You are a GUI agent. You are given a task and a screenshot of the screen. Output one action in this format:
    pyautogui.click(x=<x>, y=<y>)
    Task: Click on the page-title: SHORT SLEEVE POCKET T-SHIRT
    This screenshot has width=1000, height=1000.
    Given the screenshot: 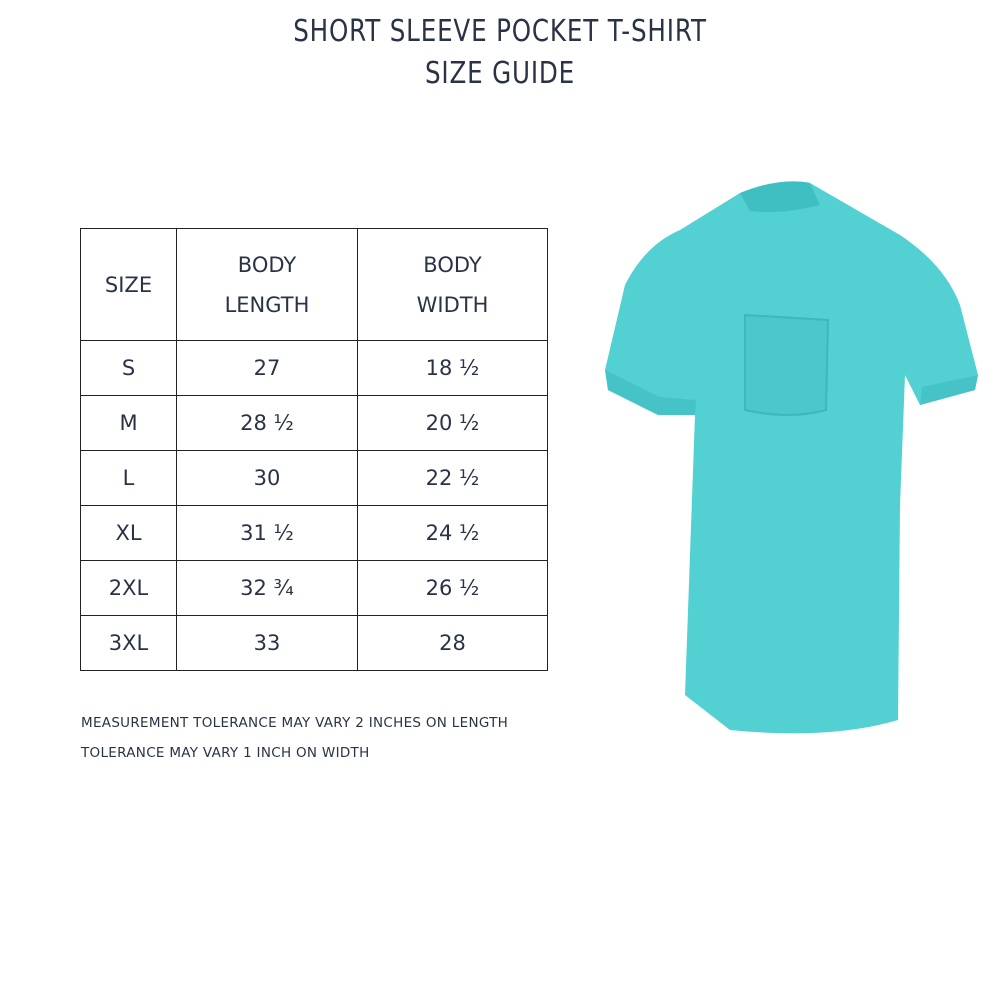 What is the action you would take?
    pyautogui.click(x=500, y=31)
    